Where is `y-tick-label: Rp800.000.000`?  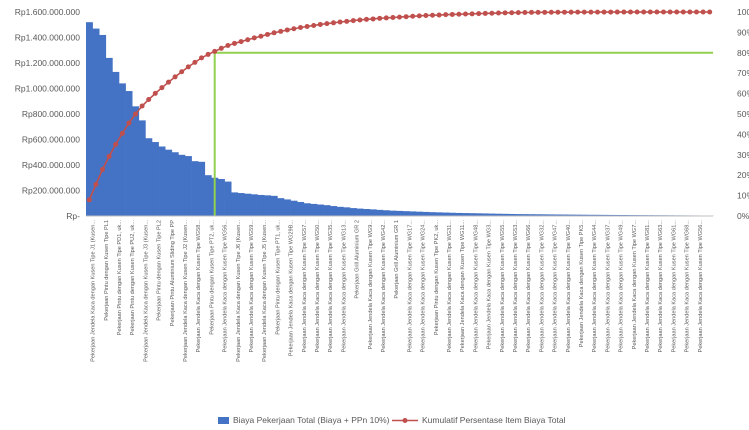
y-tick-label: Rp800.000.000 is located at coordinates (51, 114).